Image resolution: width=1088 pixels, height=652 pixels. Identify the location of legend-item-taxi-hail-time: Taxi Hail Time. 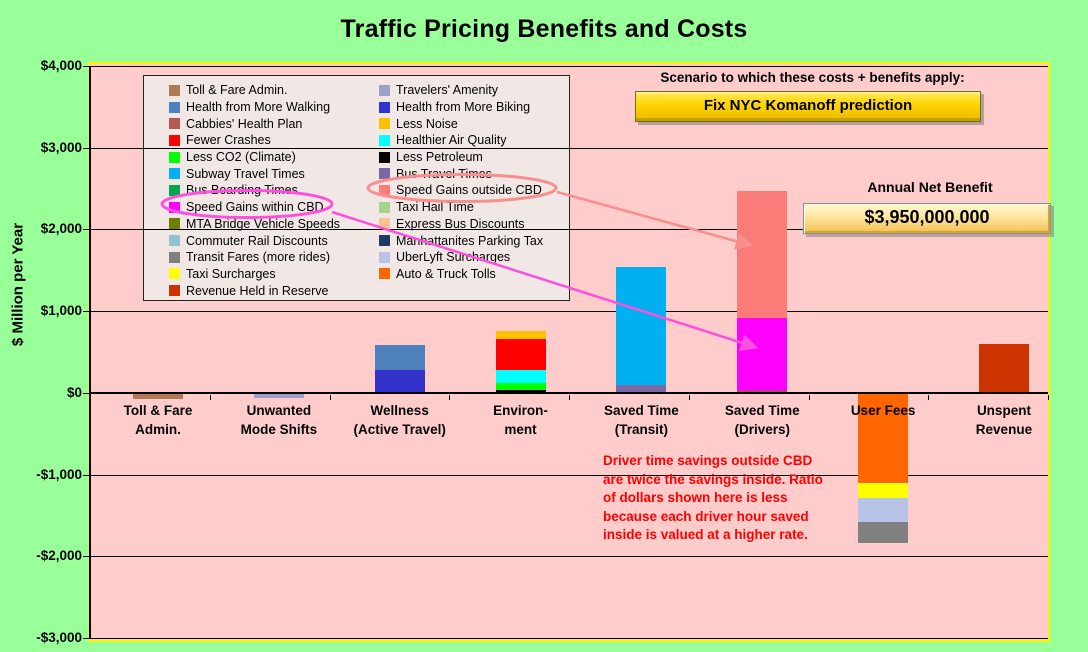
(461, 207).